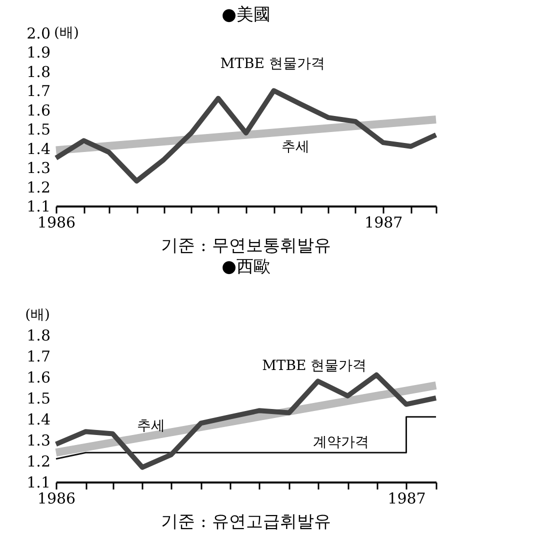  What do you see at coordinates (341, 442) in the screenshot?
I see `series-label: 계약가격` at bounding box center [341, 442].